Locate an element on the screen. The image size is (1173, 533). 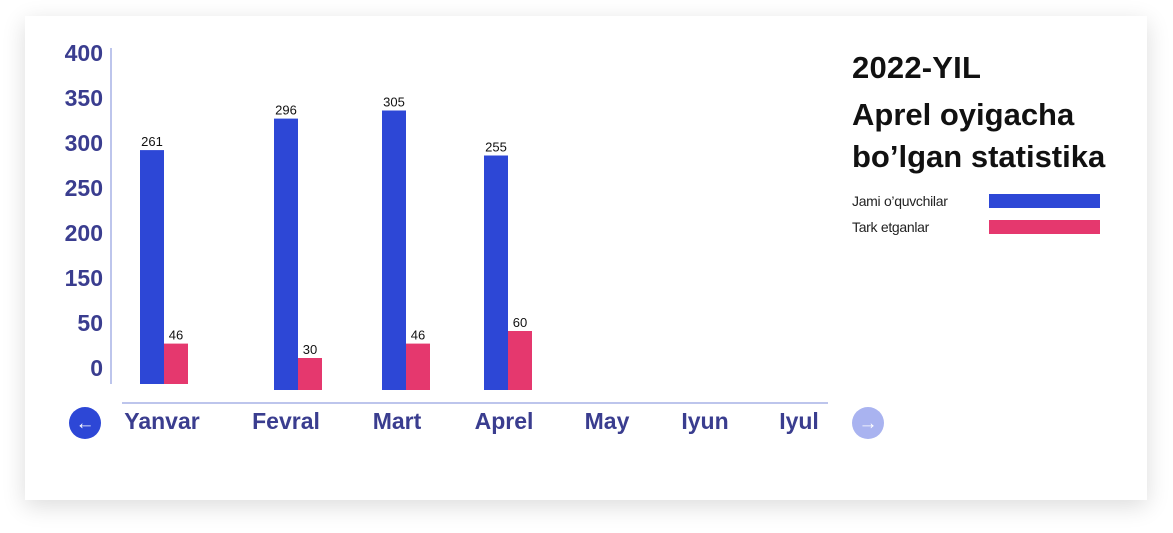
data-label: 255 is located at coordinates (496, 147).